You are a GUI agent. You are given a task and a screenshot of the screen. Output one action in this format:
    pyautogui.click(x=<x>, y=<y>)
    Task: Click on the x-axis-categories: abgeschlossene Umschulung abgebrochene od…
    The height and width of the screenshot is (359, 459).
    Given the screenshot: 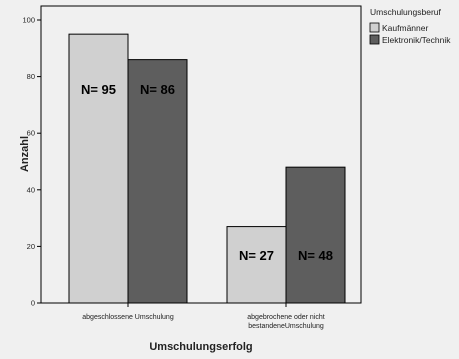 What is the action you would take?
    pyautogui.click(x=203, y=316)
    